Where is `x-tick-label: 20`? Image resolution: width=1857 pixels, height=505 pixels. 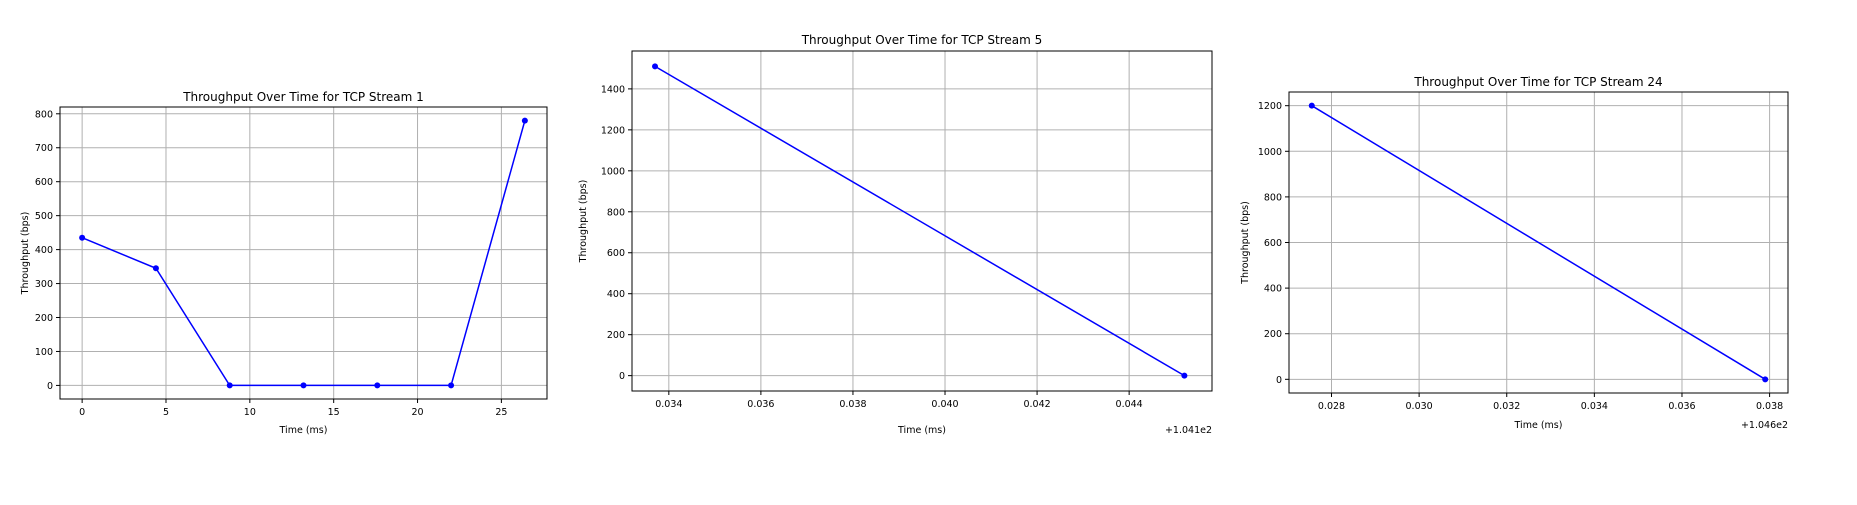
x-tick-label: 20 is located at coordinates (417, 412).